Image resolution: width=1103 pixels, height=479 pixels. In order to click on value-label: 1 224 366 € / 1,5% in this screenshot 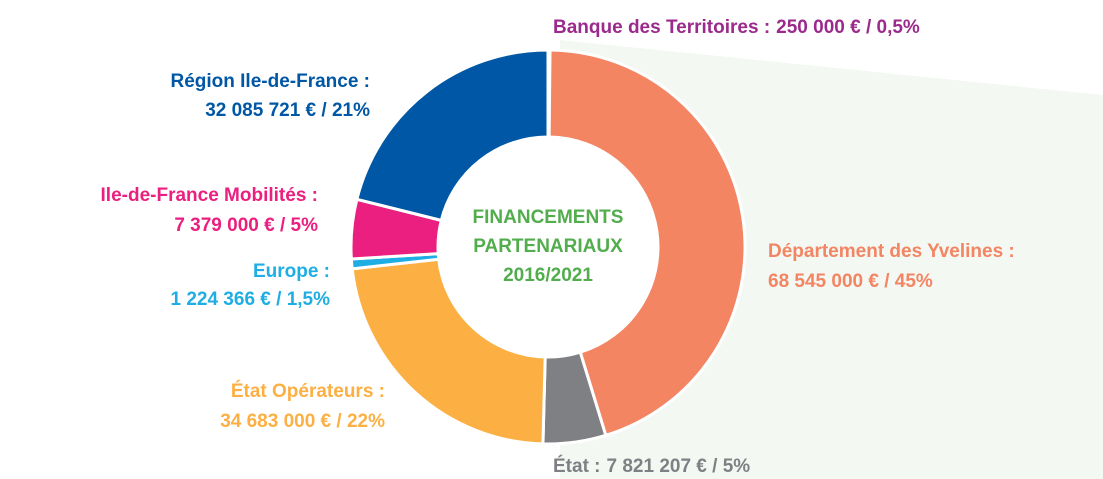, I will do `click(250, 299)`.